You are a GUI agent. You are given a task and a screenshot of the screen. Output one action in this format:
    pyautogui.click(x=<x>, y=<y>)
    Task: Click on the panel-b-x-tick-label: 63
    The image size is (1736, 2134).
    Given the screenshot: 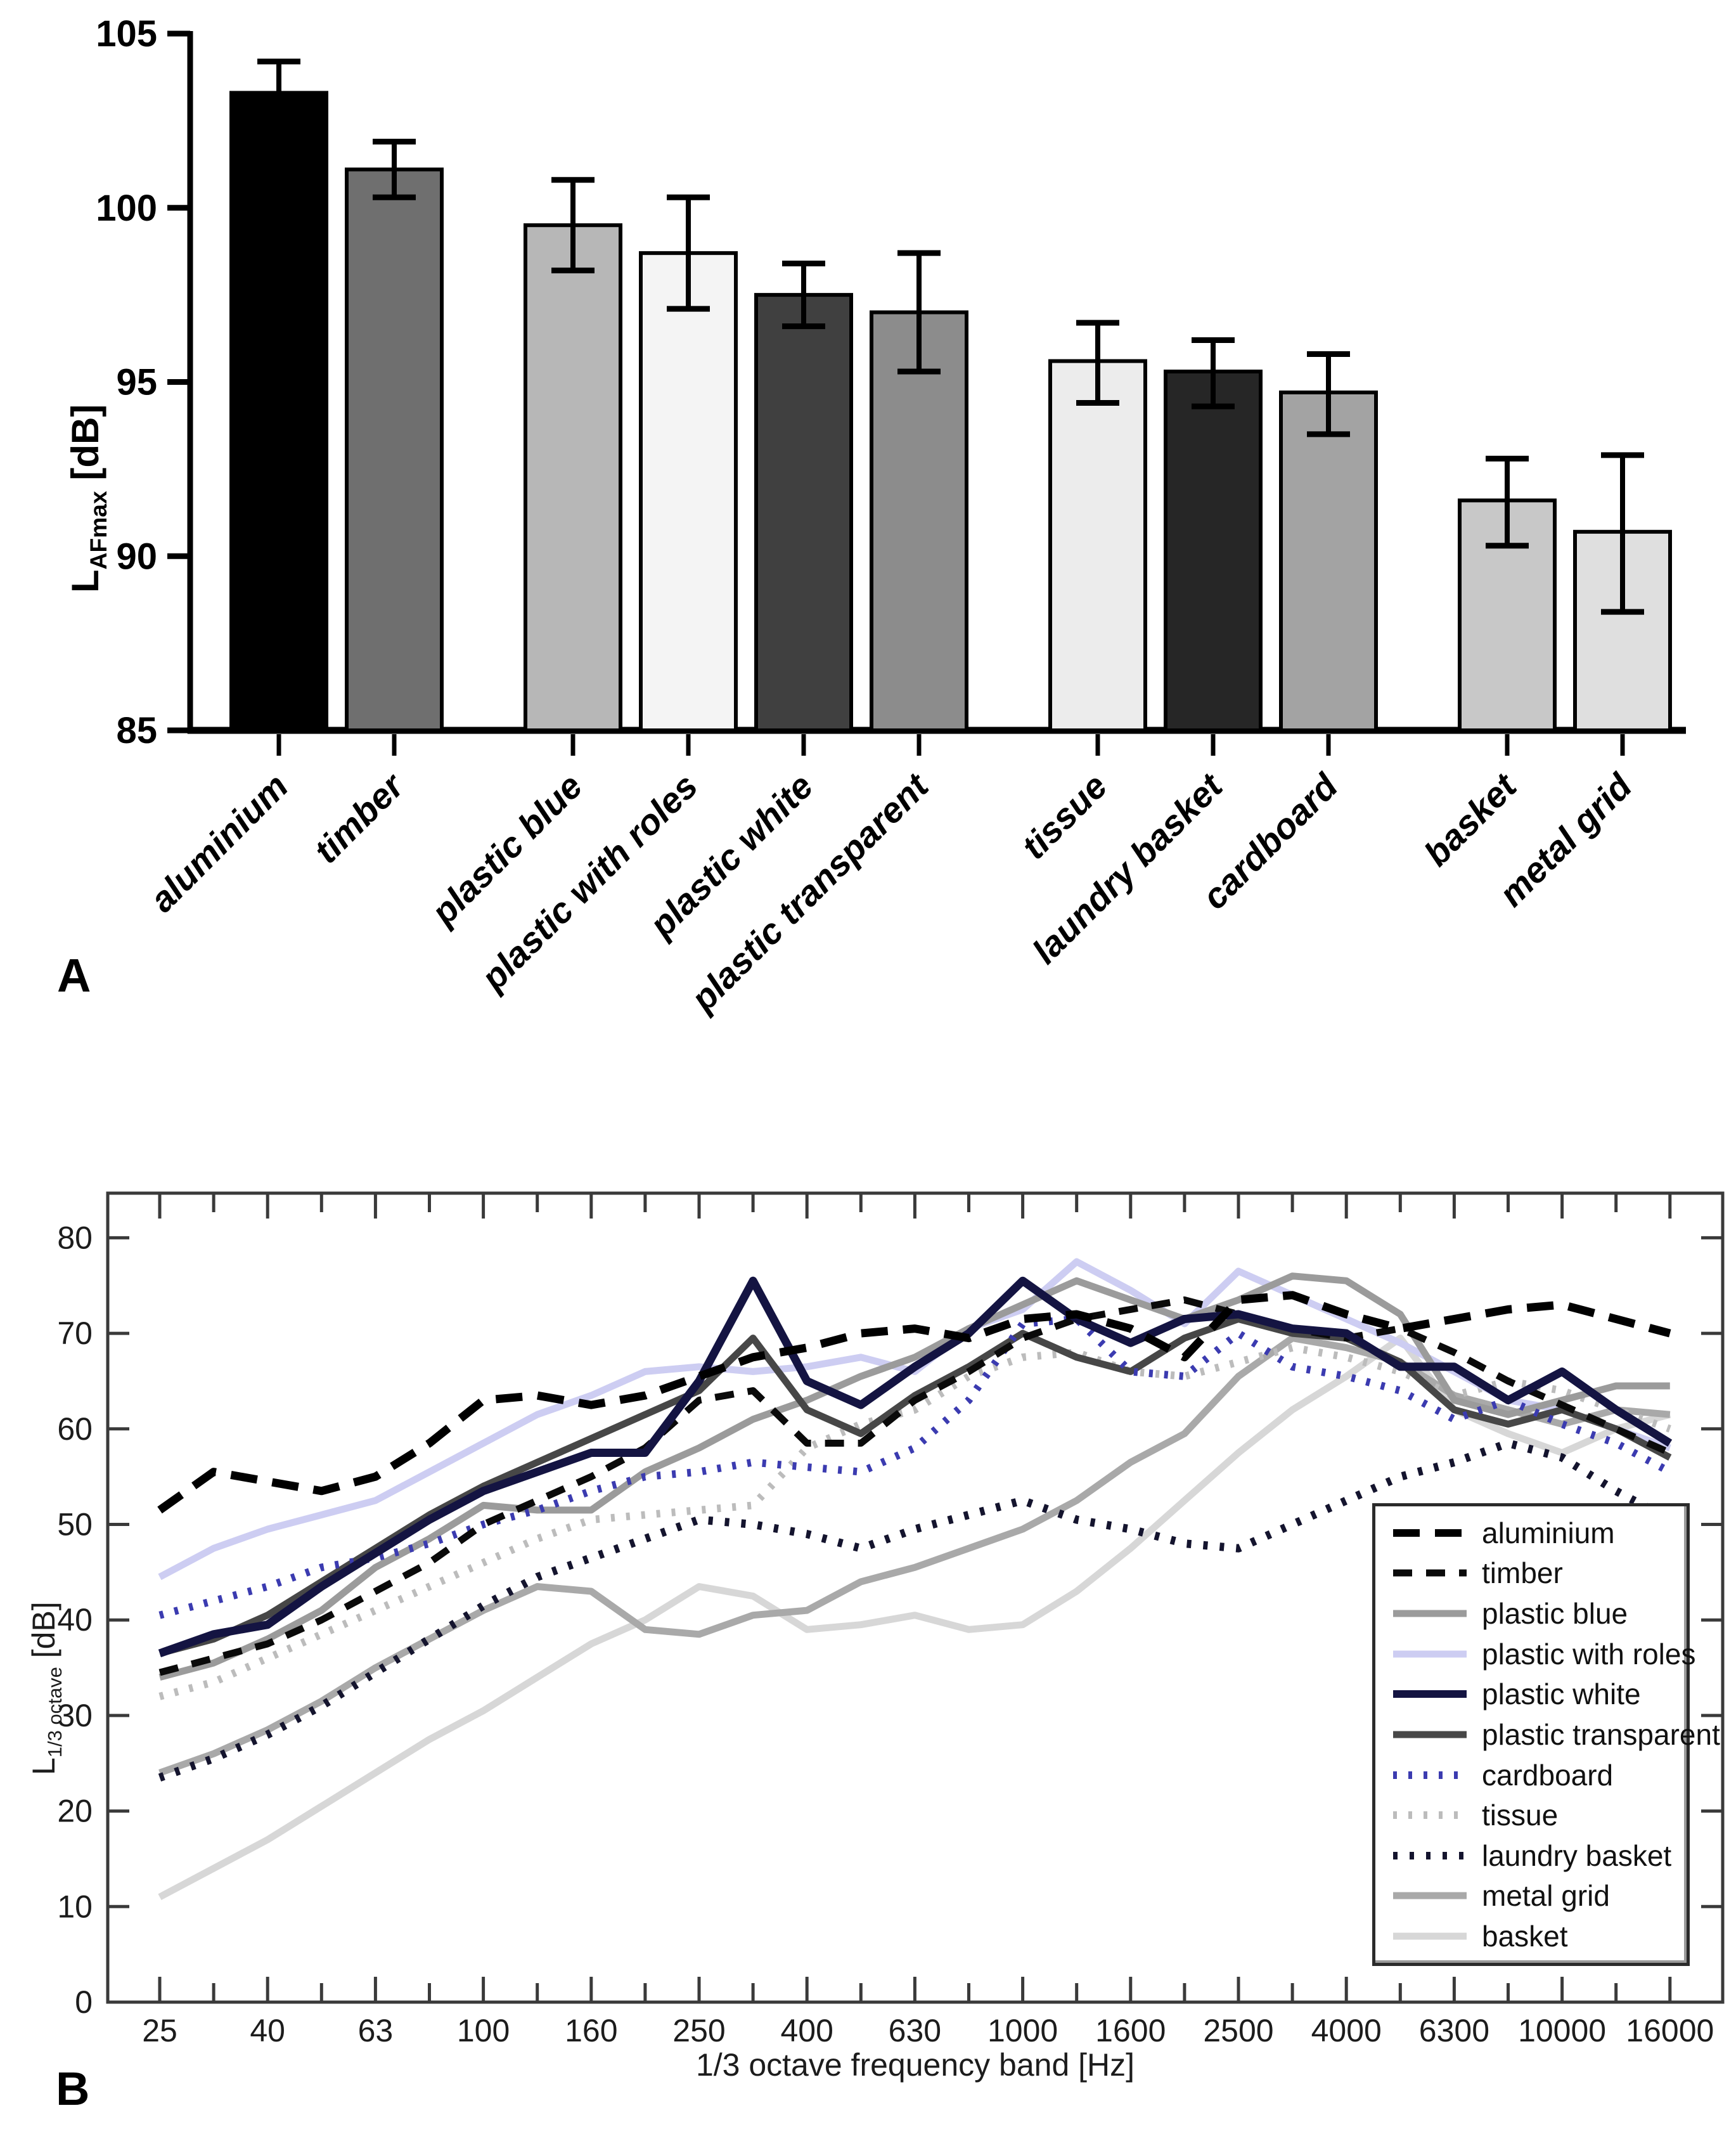 What is the action you would take?
    pyautogui.click(x=376, y=2030)
    